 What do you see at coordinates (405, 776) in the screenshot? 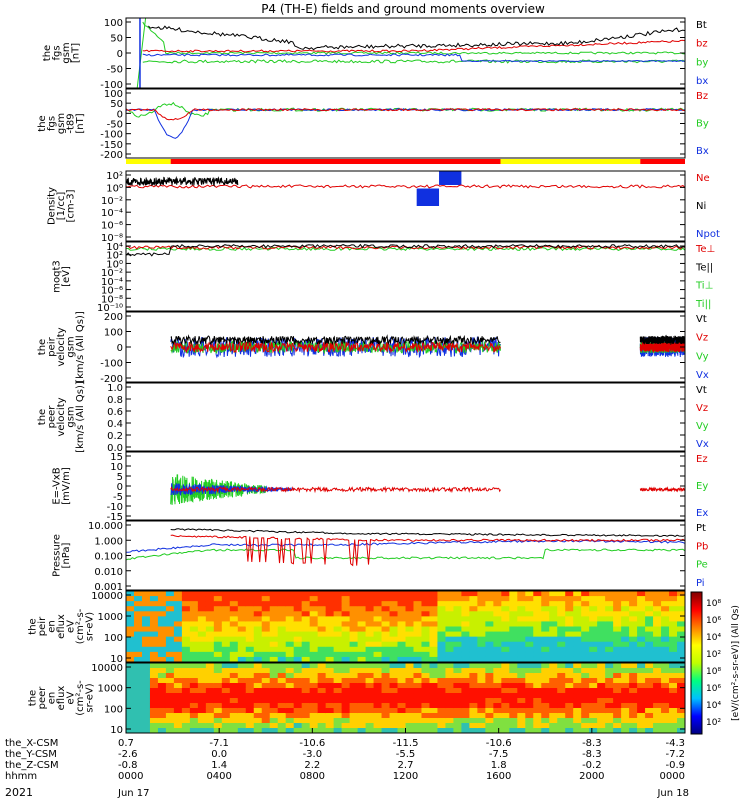
I see `xaxis-value: 1200` at bounding box center [405, 776].